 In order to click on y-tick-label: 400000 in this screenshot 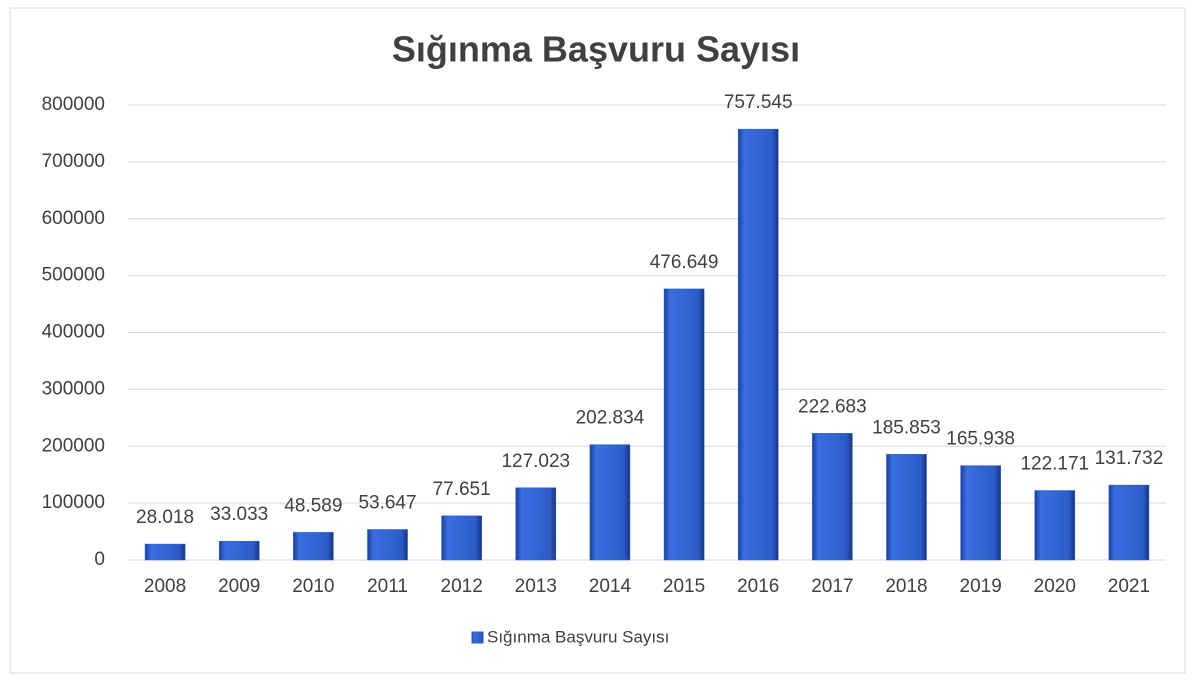, I will do `click(73, 332)`.